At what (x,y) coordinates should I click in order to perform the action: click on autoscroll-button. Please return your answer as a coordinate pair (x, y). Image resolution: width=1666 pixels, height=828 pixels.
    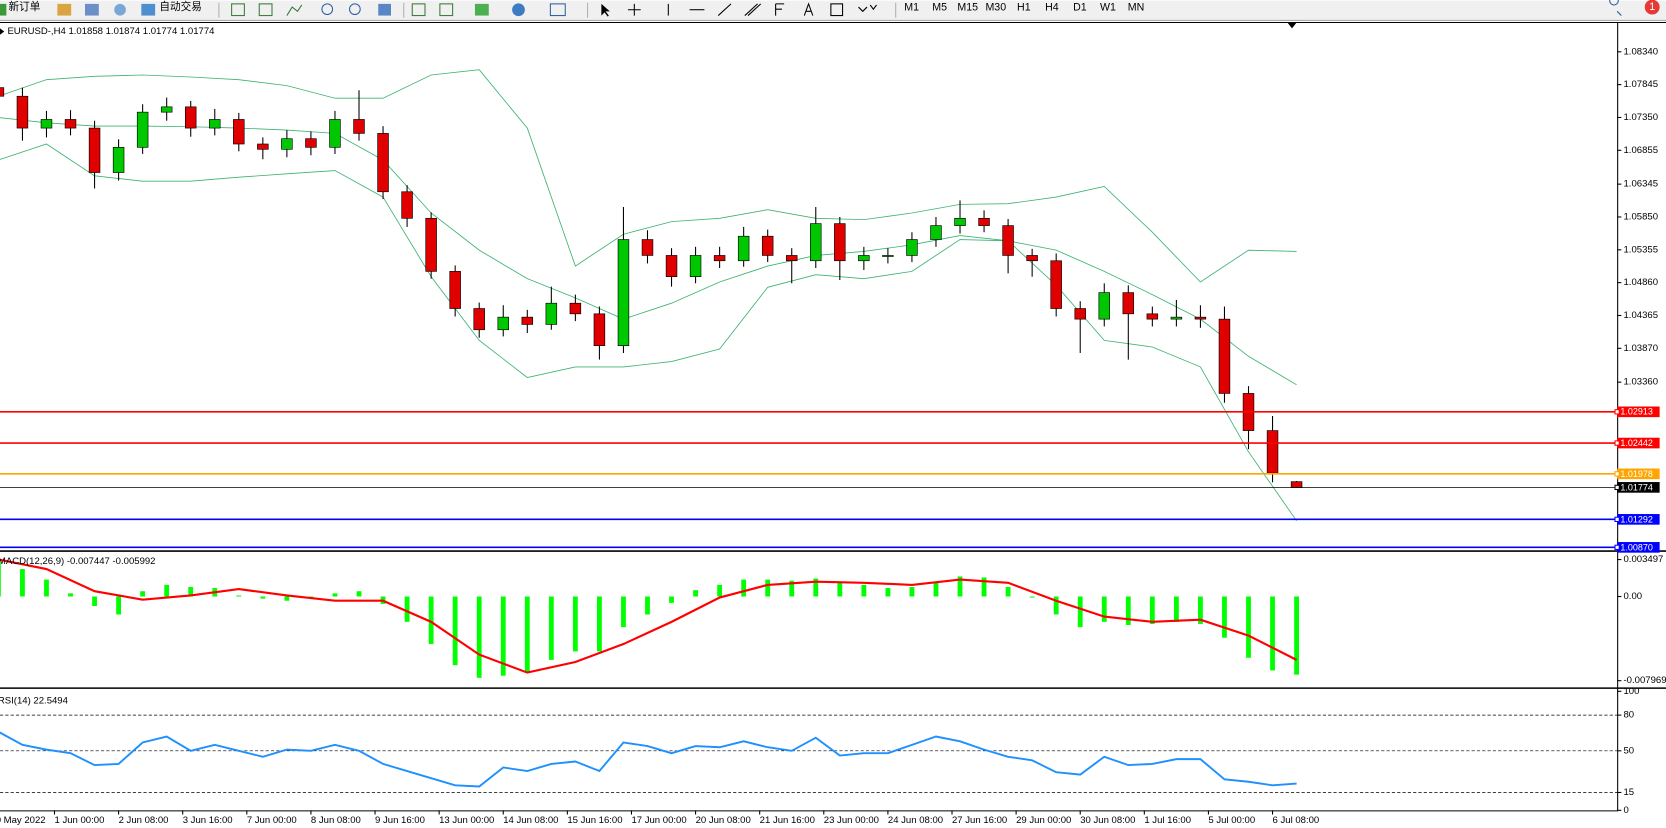
    Looking at the image, I should click on (418, 10).